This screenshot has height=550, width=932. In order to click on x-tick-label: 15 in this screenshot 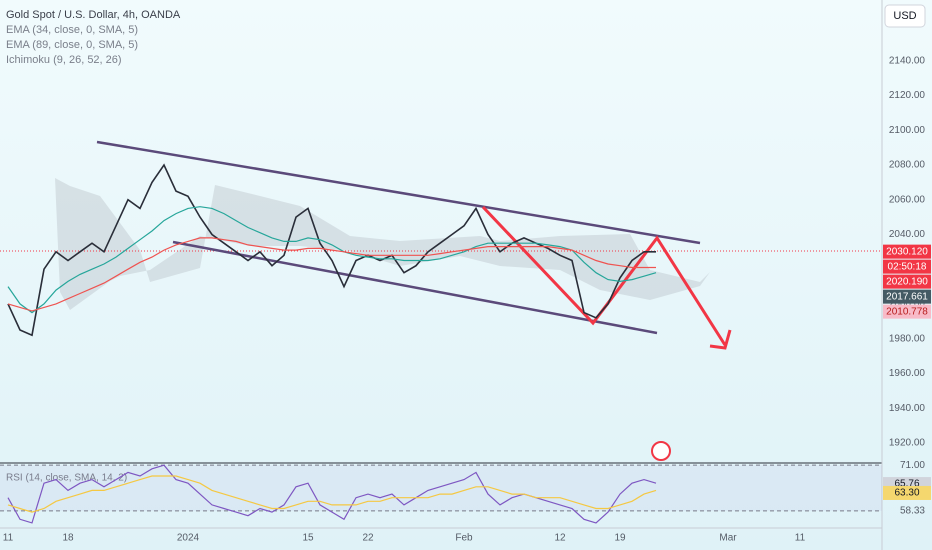, I will do `click(308, 538)`.